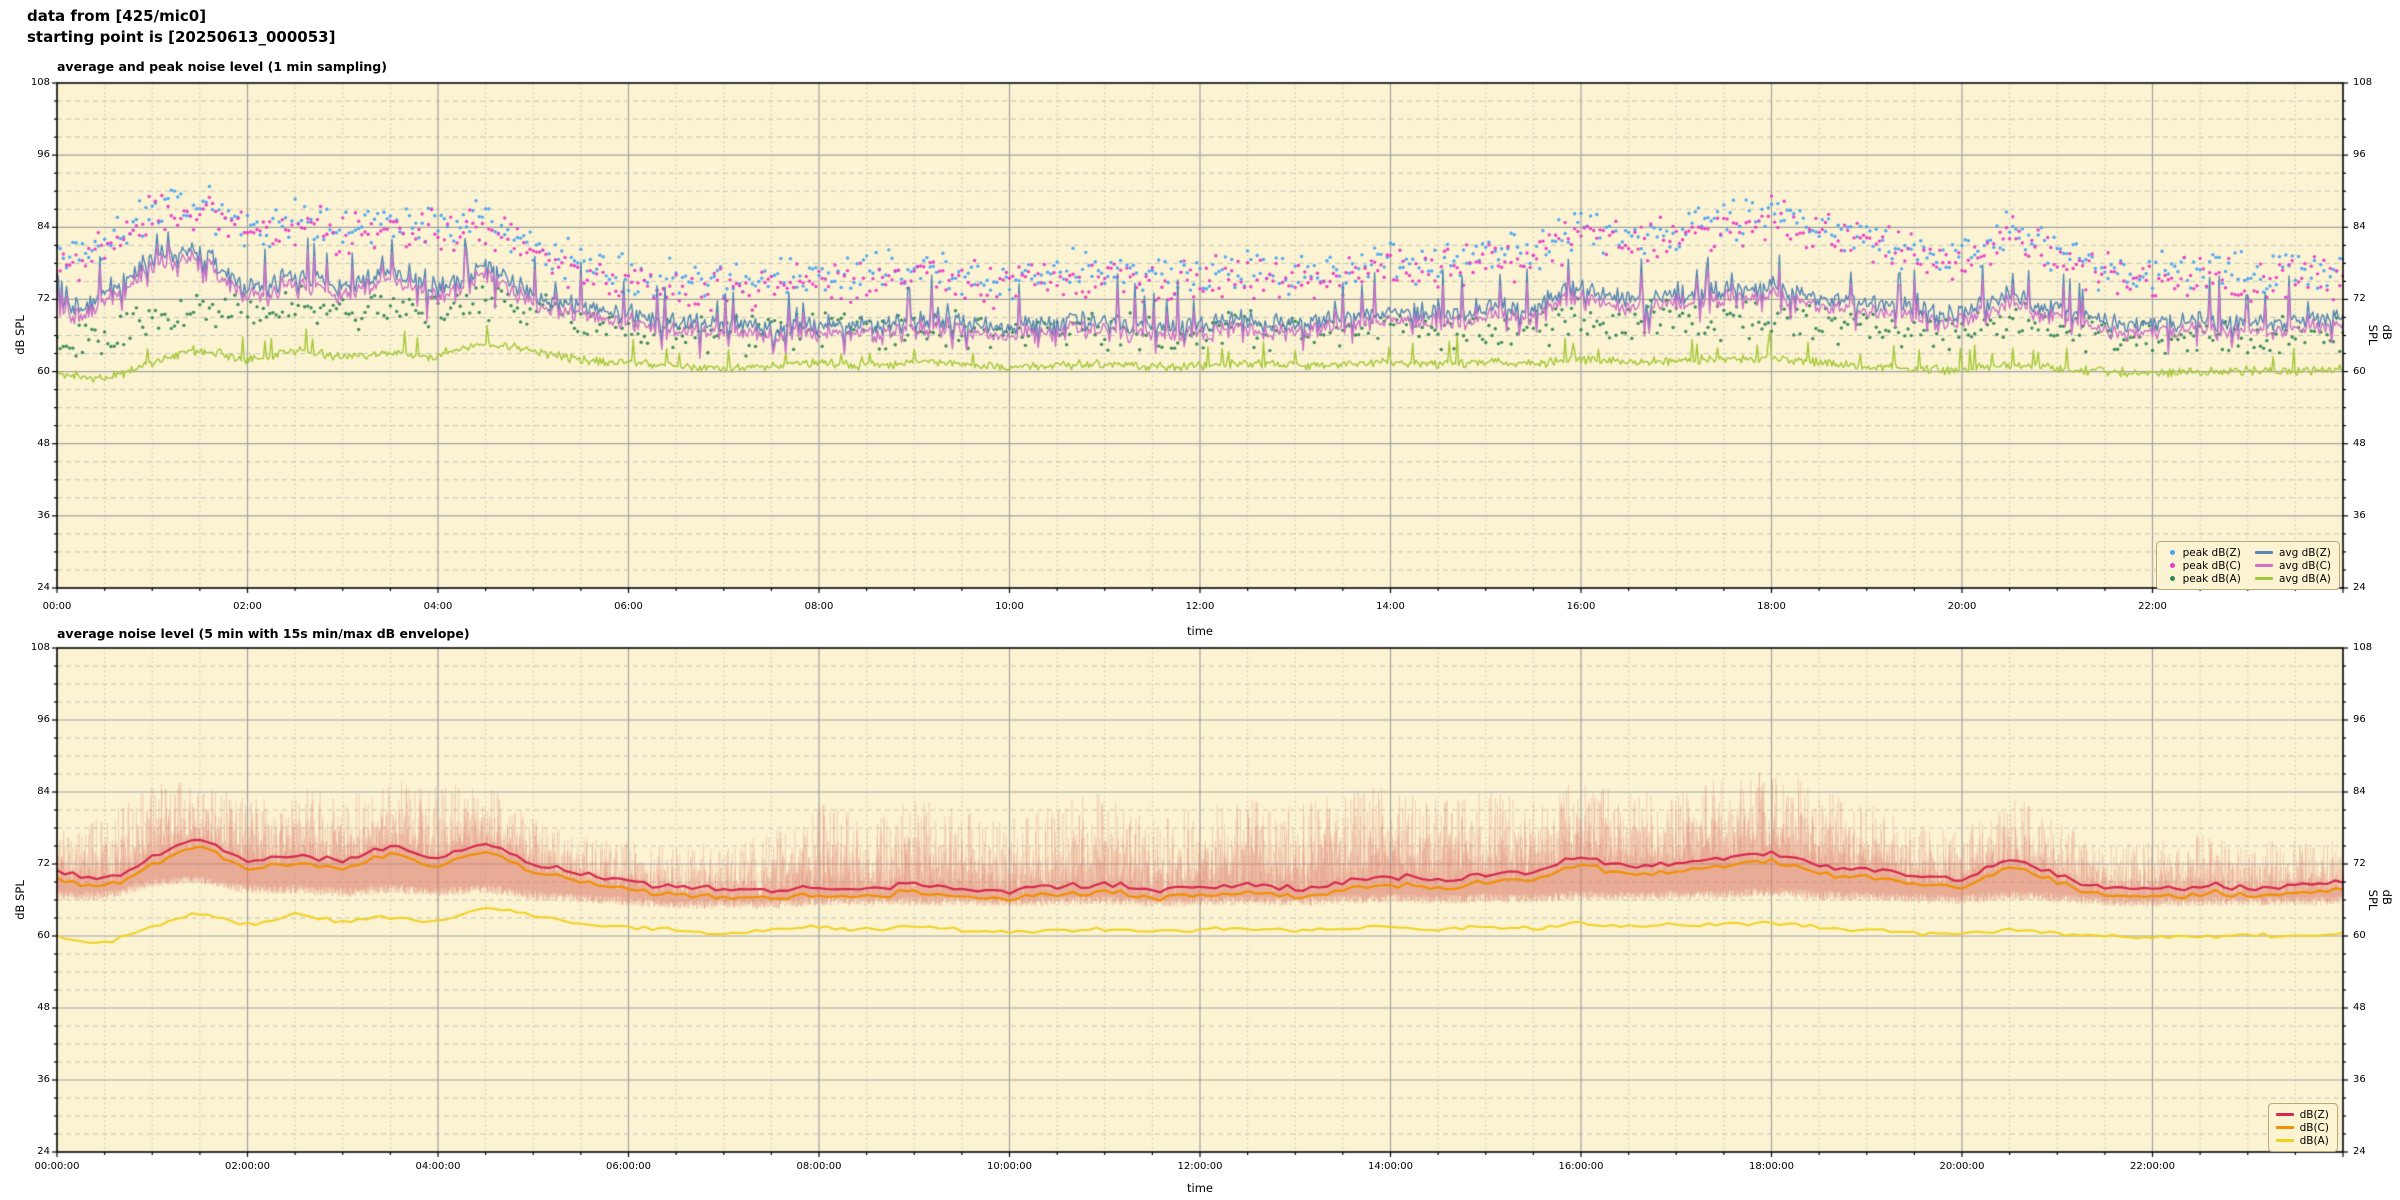 This screenshot has width=2400, height=1200. Describe the element at coordinates (819, 606) in the screenshot. I see `x-tick-label: 08:00` at that location.